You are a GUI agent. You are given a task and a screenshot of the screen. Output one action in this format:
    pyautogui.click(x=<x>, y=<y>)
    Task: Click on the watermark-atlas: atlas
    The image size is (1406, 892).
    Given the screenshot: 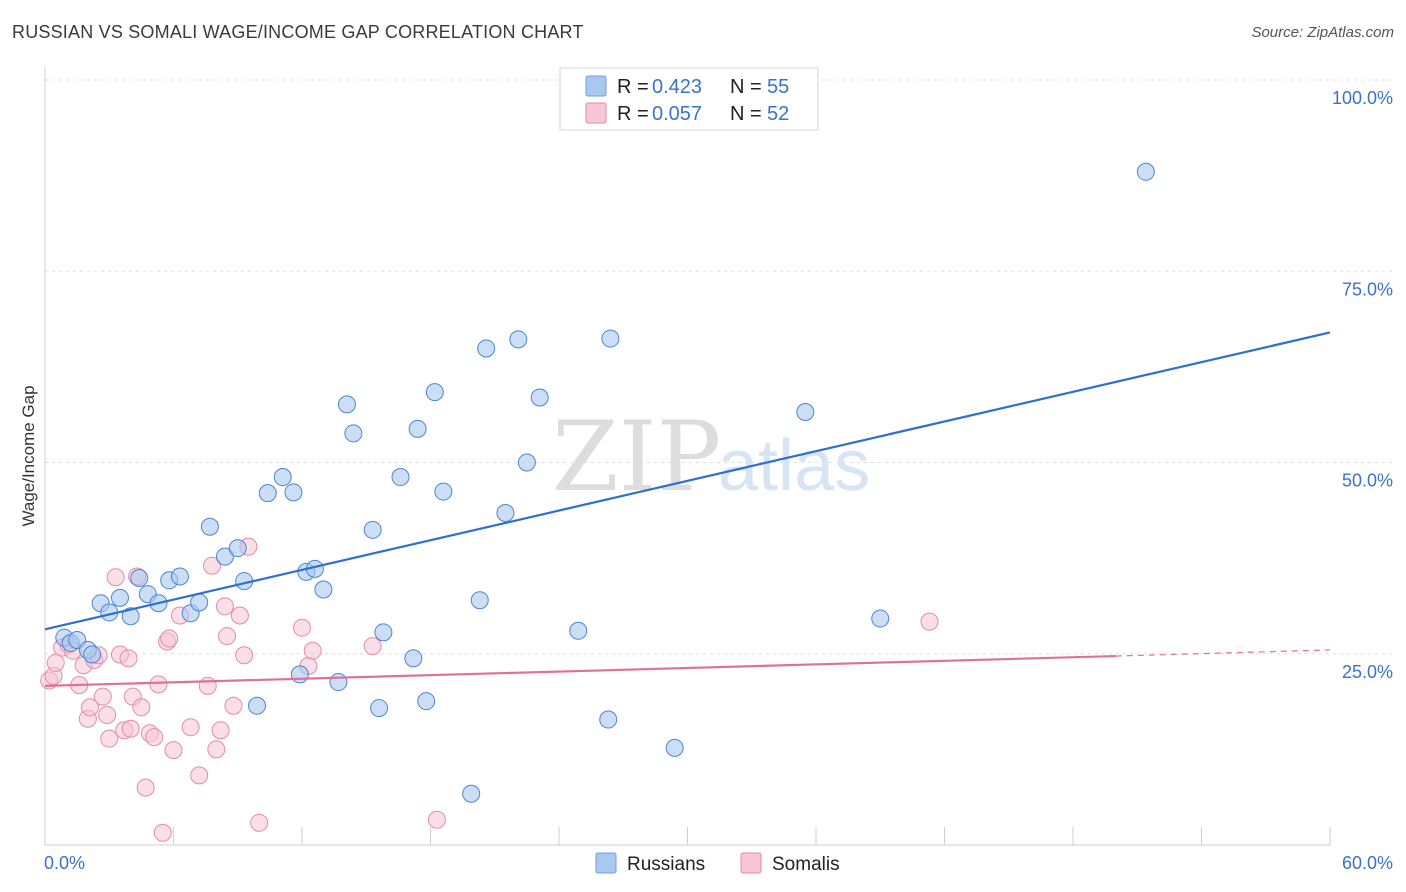 What is the action you would take?
    pyautogui.click(x=794, y=466)
    